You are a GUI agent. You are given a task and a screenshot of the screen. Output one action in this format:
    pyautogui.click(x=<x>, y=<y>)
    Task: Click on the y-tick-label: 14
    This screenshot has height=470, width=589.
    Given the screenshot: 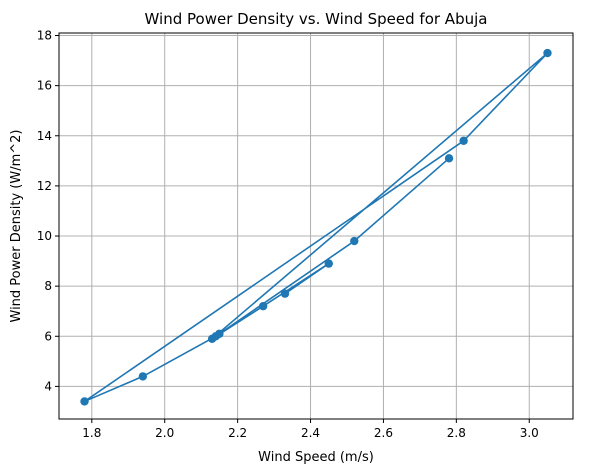 What is the action you would take?
    pyautogui.click(x=44, y=136)
    